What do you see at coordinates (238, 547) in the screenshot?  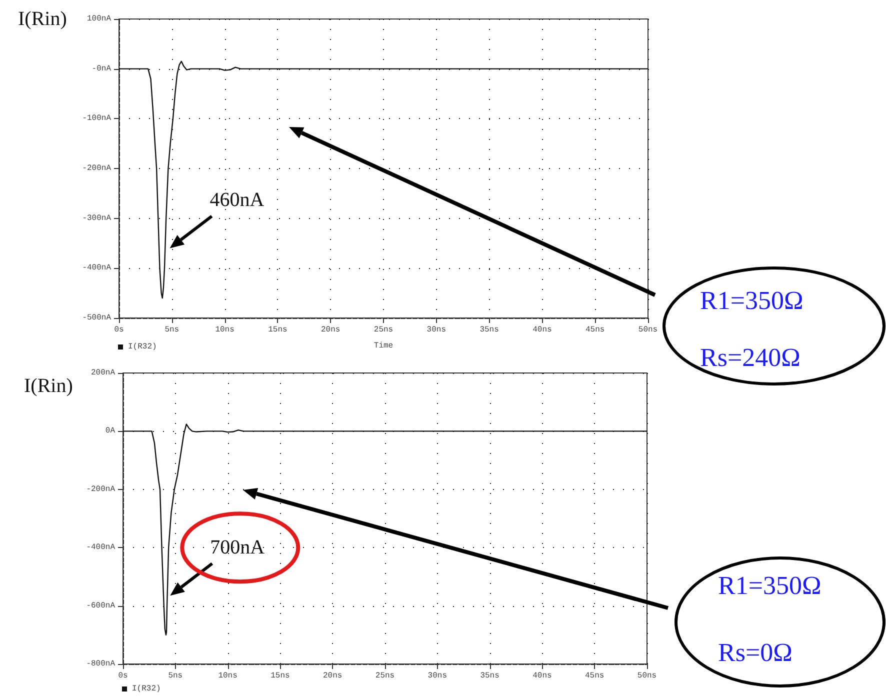 I see `annotation: 700nA` at bounding box center [238, 547].